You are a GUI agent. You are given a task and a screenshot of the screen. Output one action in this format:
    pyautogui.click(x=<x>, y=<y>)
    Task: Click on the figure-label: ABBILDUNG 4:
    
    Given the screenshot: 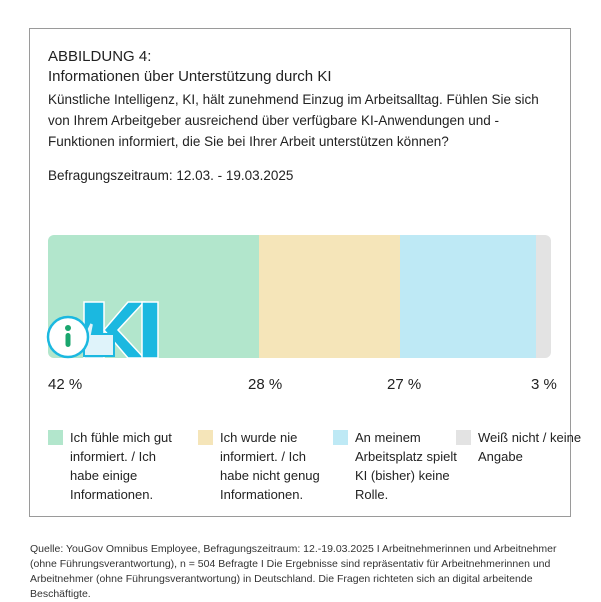 What is the action you would take?
    pyautogui.click(x=100, y=56)
    